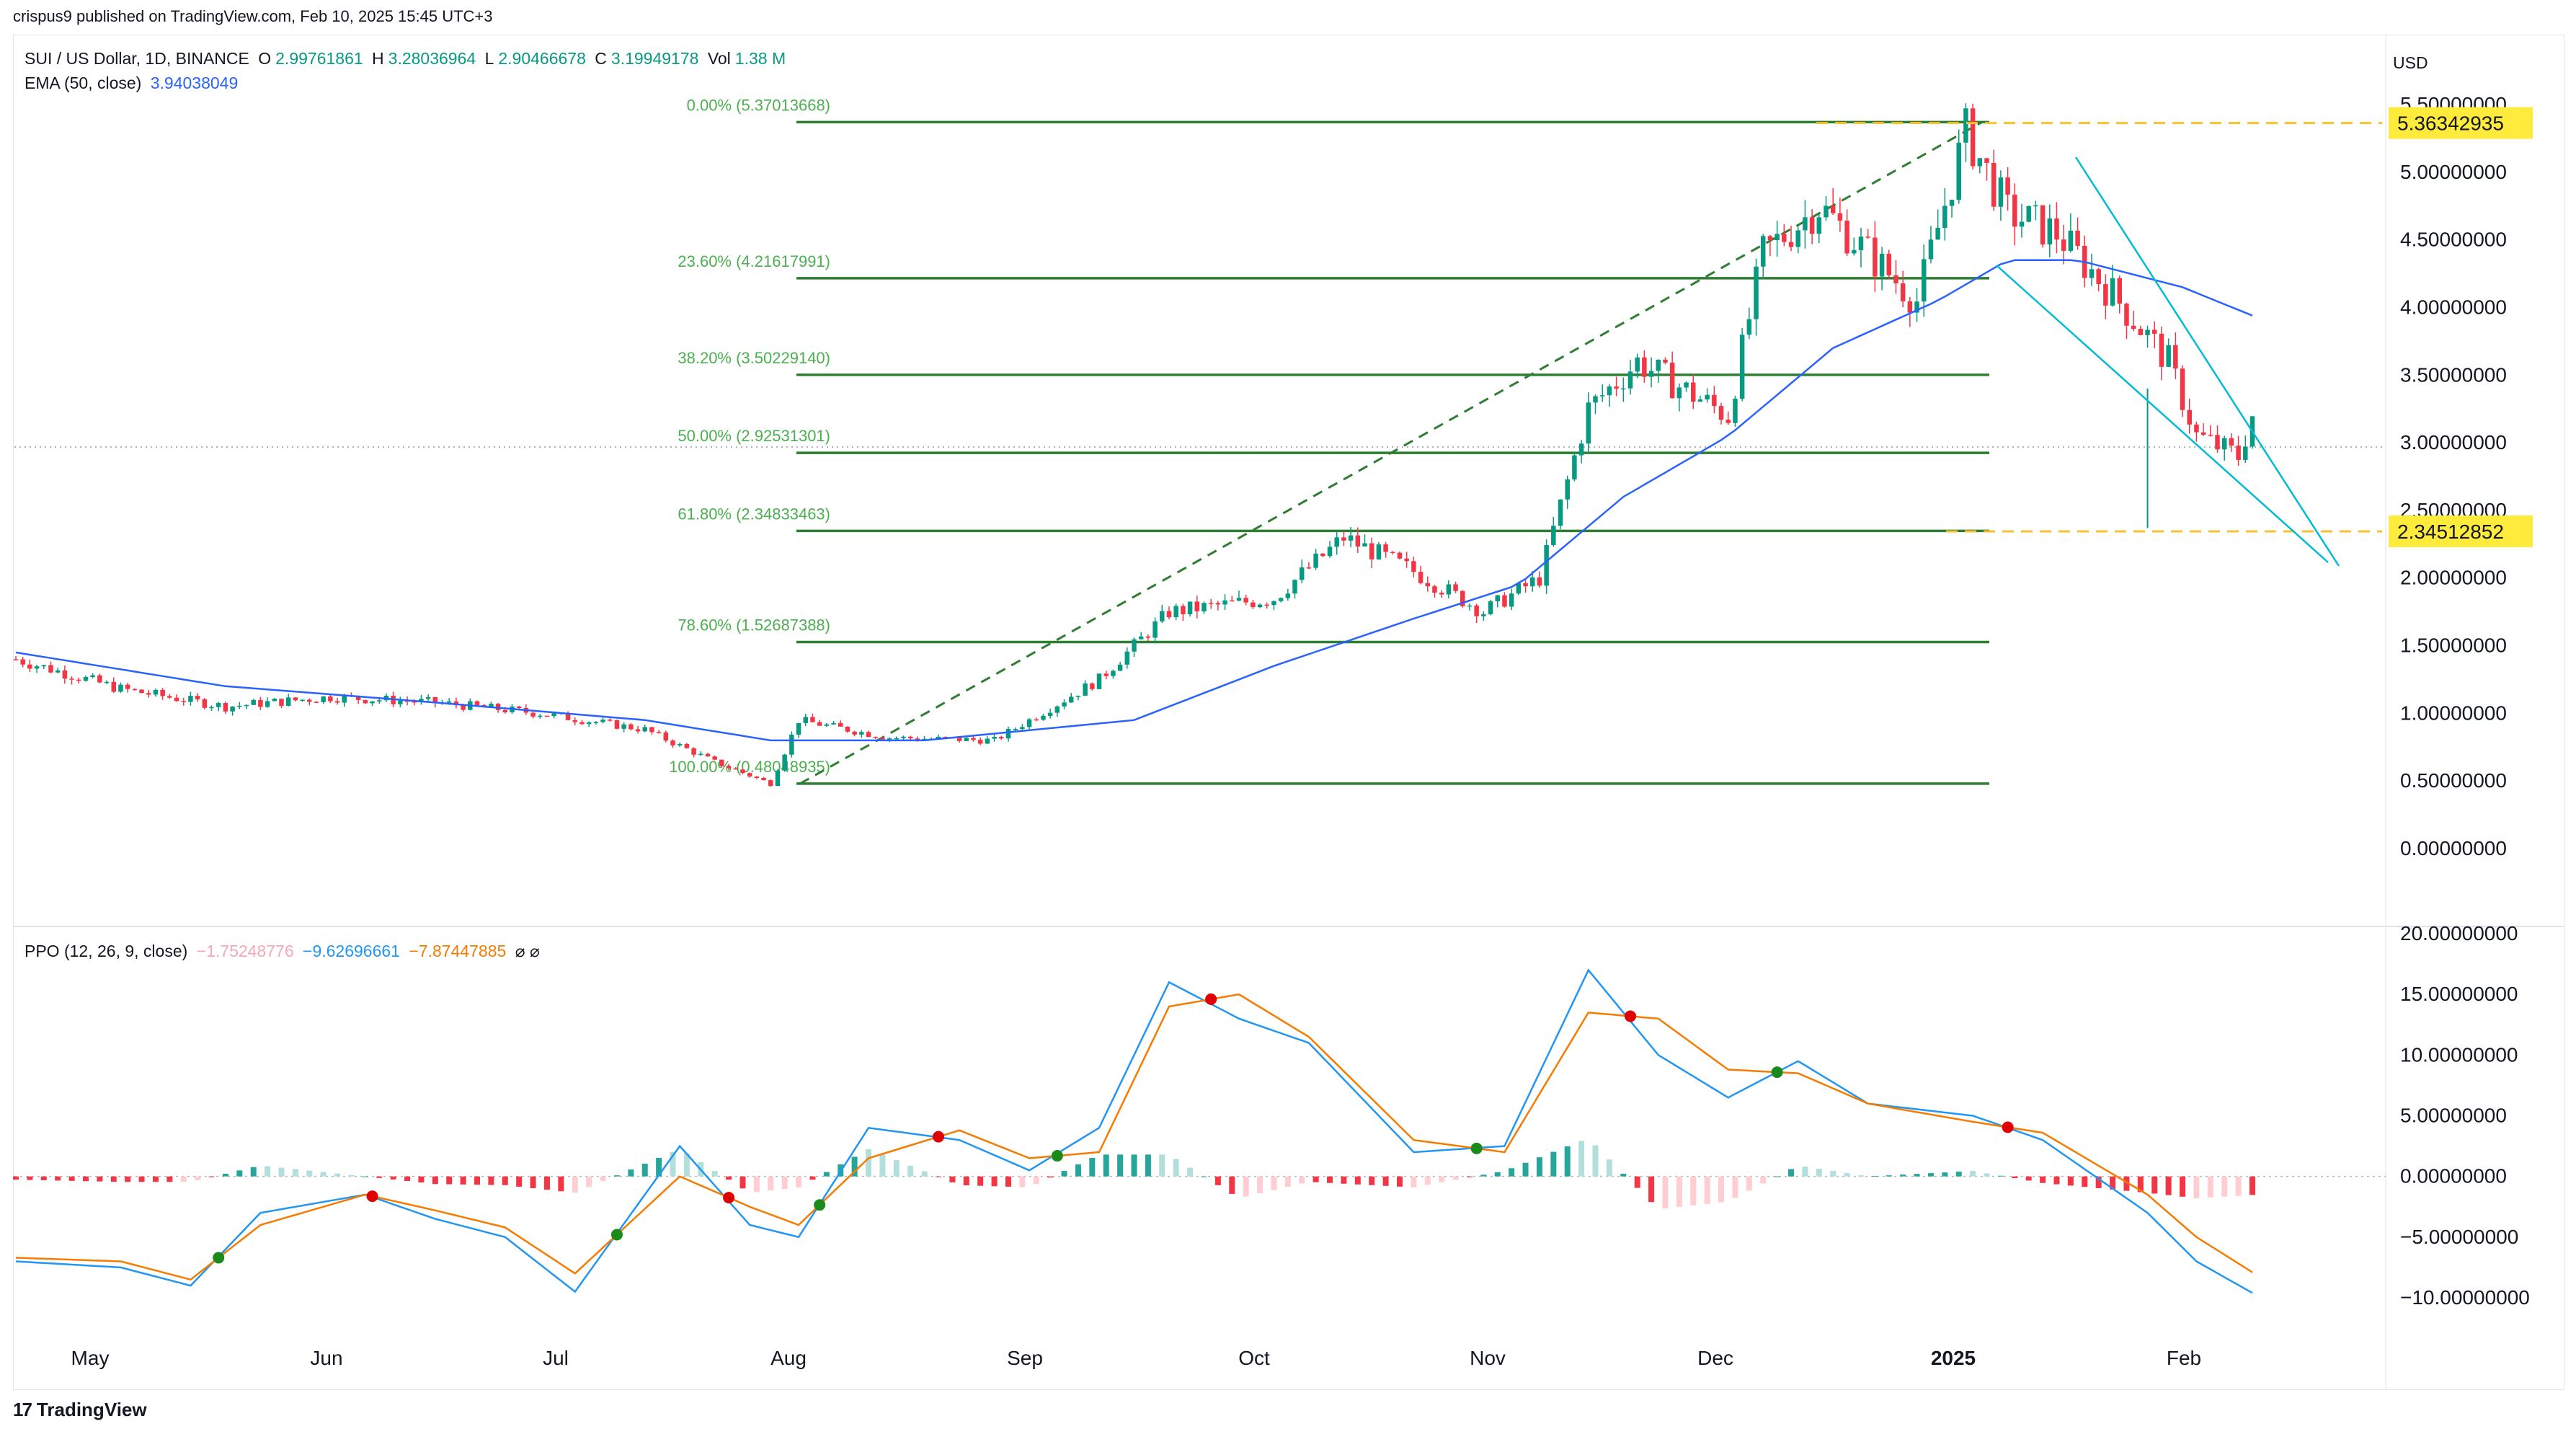 The height and width of the screenshot is (1429, 2576). I want to click on tradingview-logo: 17 TradingView, so click(80, 1410).